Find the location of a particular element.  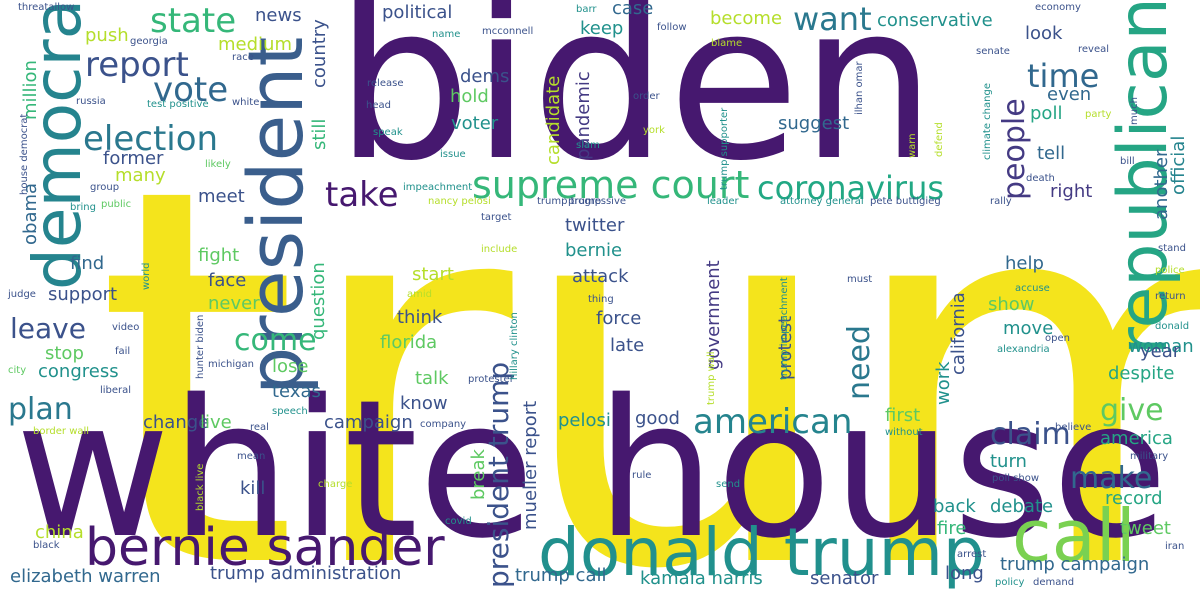

cloud-word: without is located at coordinates (904, 432).